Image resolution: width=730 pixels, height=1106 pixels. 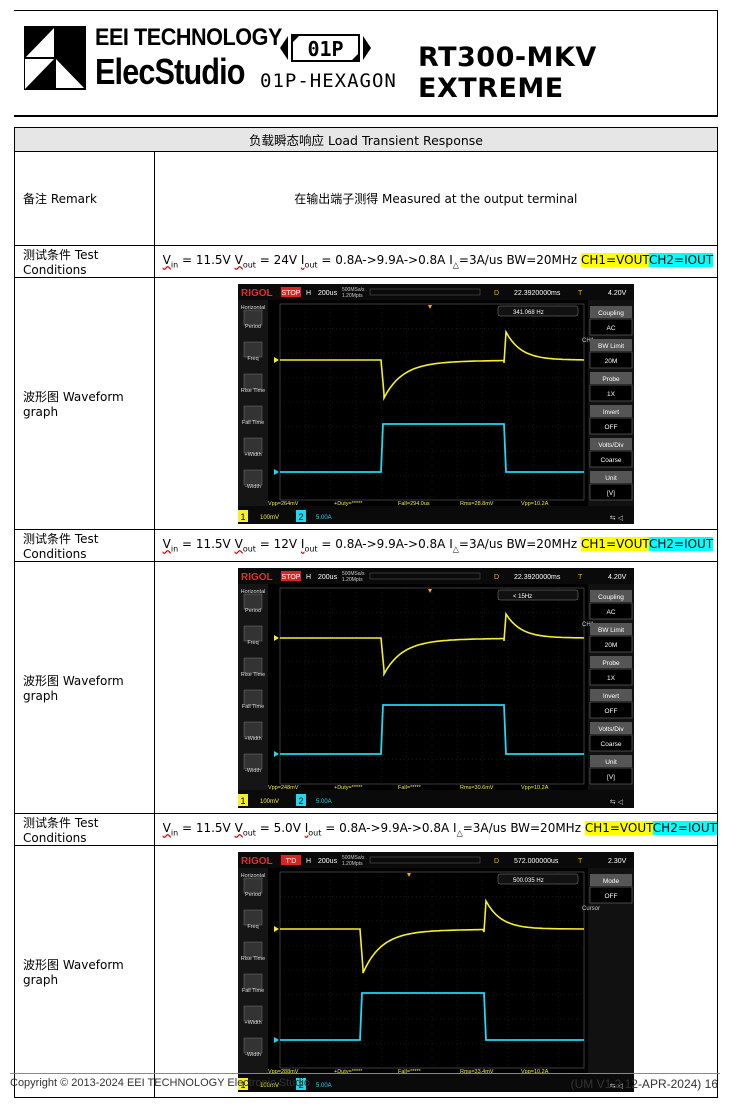 I want to click on trigger-tag: T, so click(x=580, y=861).